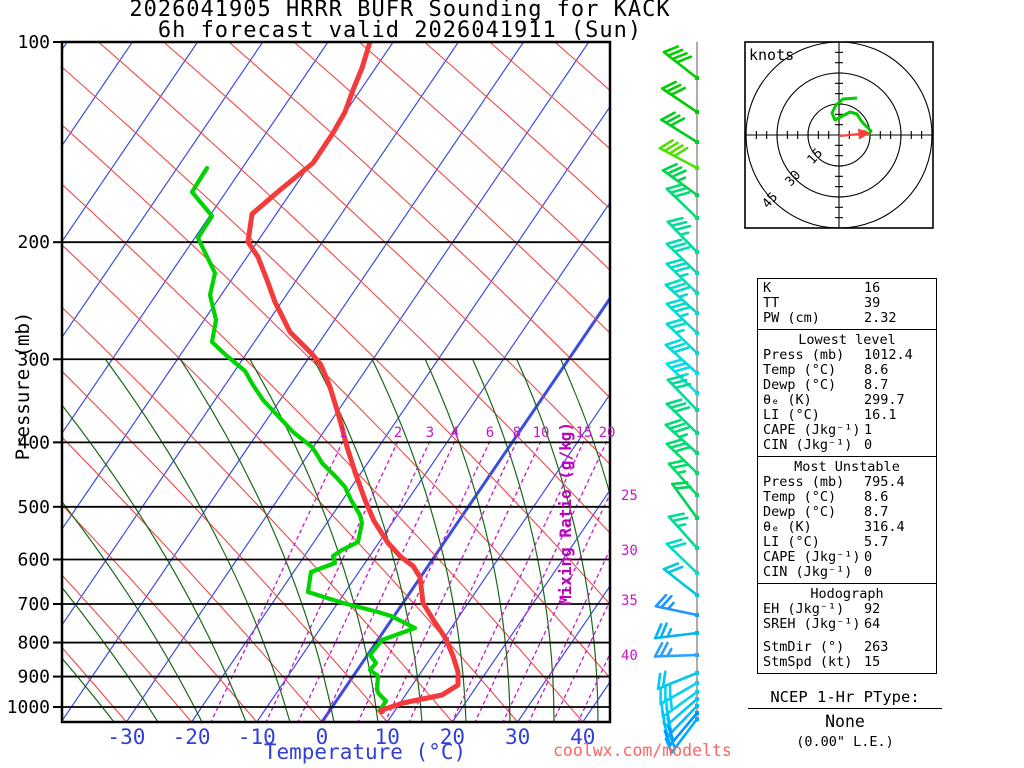  Describe the element at coordinates (629, 551) in the screenshot. I see `mixing-label: 30` at that location.